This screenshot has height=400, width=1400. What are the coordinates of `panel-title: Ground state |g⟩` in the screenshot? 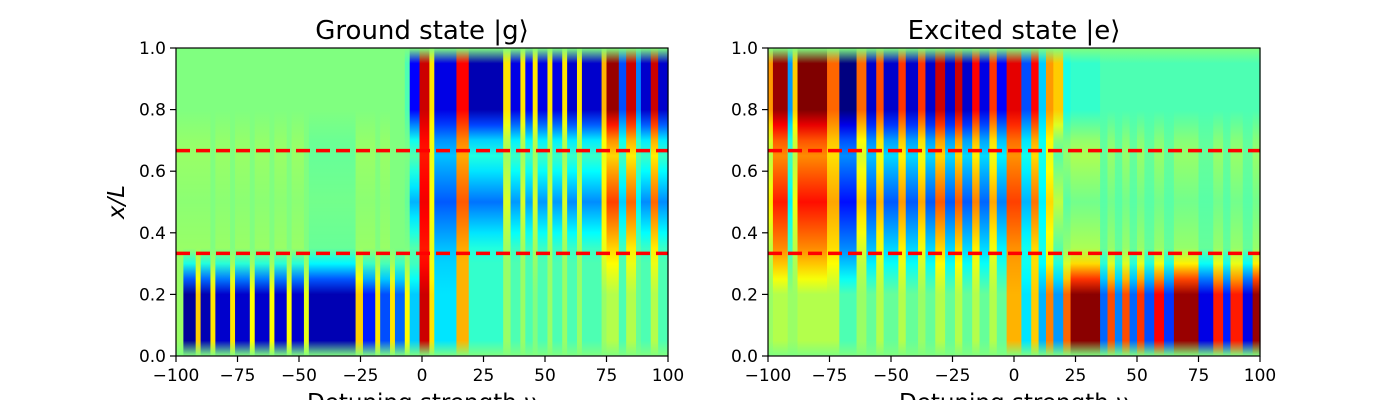 It's located at (421, 31).